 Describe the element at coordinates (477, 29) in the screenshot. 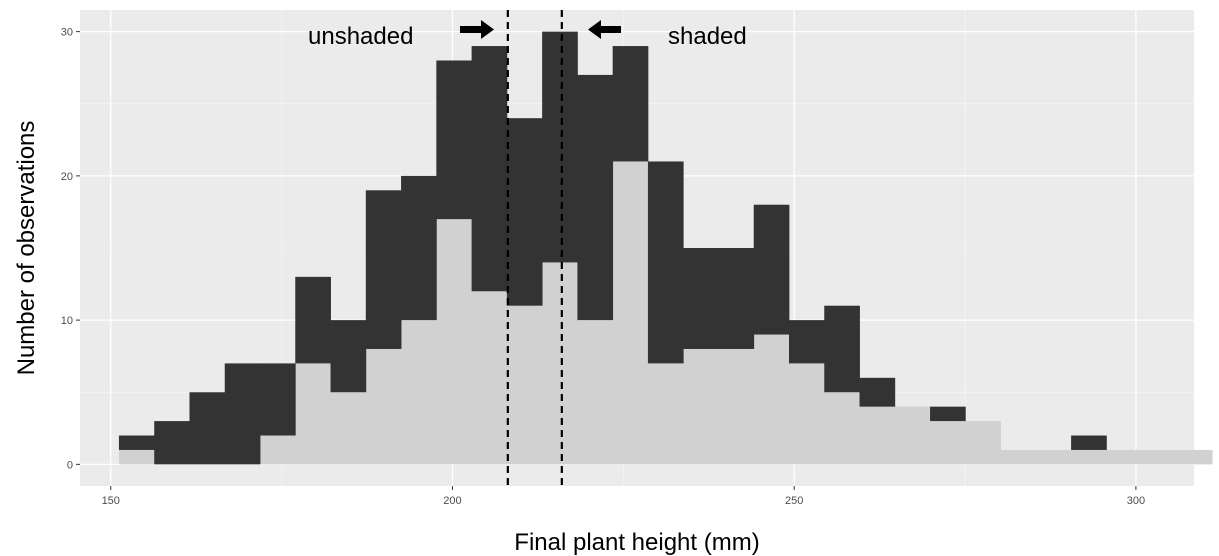

I see `right-arrow-icon` at that location.